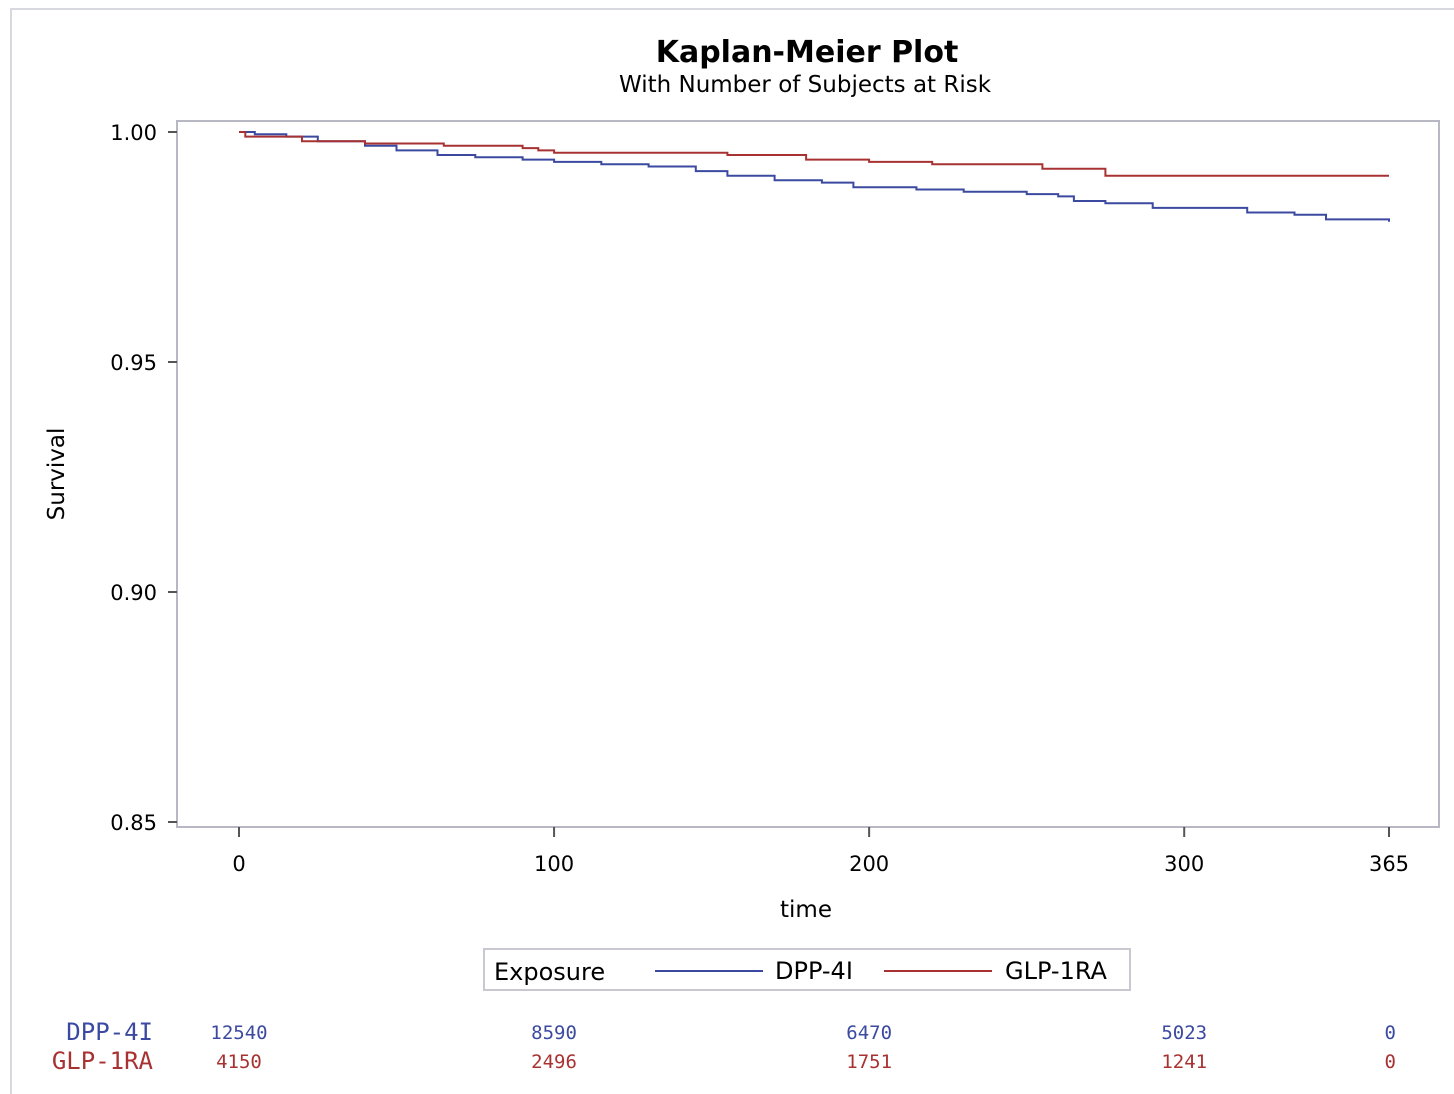  I want to click on legend: Exposure DPP-4I GLP-1RA, so click(807, 969).